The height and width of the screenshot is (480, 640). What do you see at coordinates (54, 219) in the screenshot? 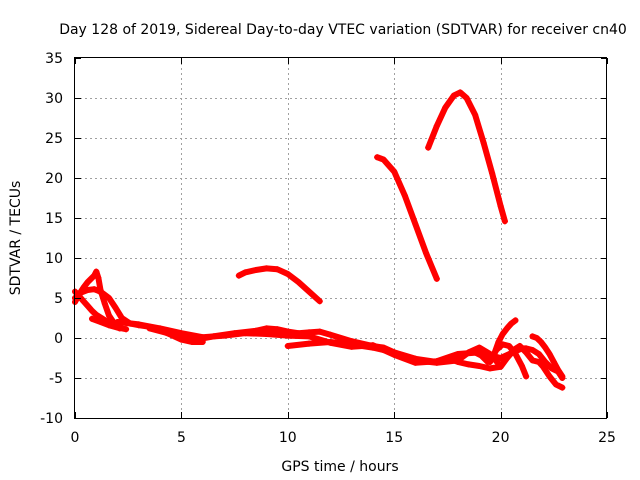
I see `y-tick-label: 15` at bounding box center [54, 219].